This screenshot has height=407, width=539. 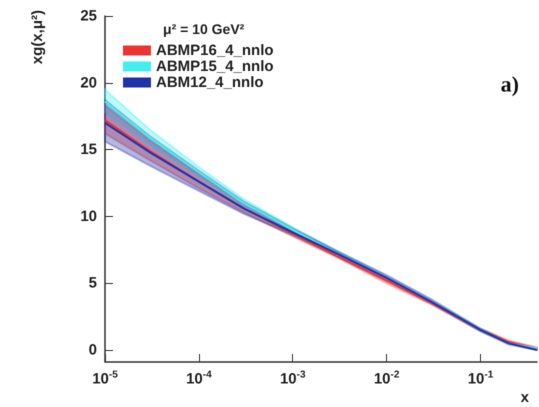 What do you see at coordinates (92, 349) in the screenshot?
I see `y-tick-label: 0` at bounding box center [92, 349].